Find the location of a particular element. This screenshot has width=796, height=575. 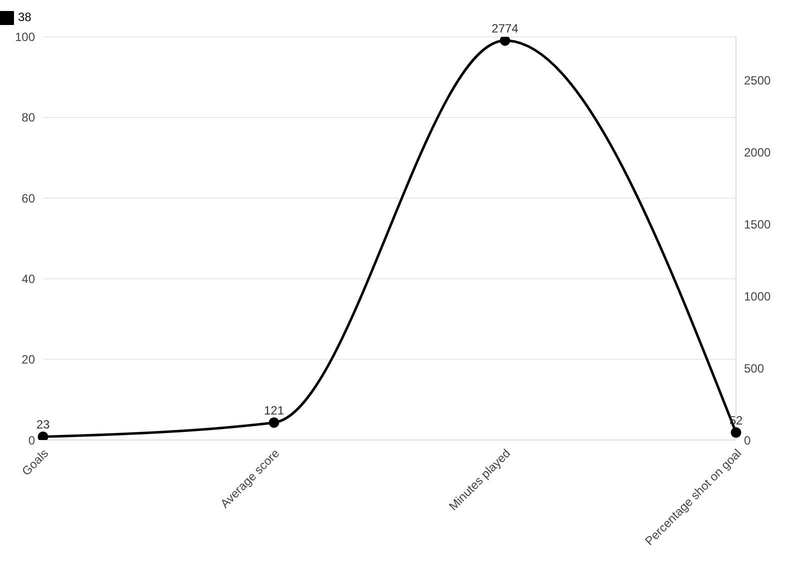

data-label: 23 is located at coordinates (43, 425).